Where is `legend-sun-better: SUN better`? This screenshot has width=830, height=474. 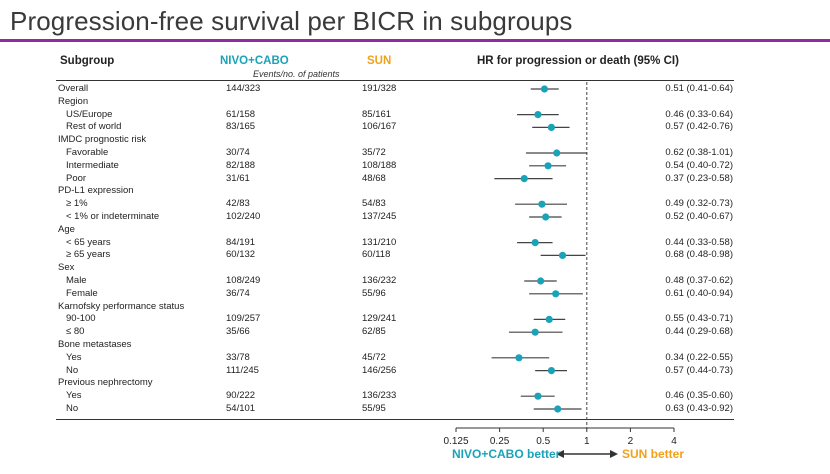
legend-sun-better: SUN better is located at coordinates (653, 454).